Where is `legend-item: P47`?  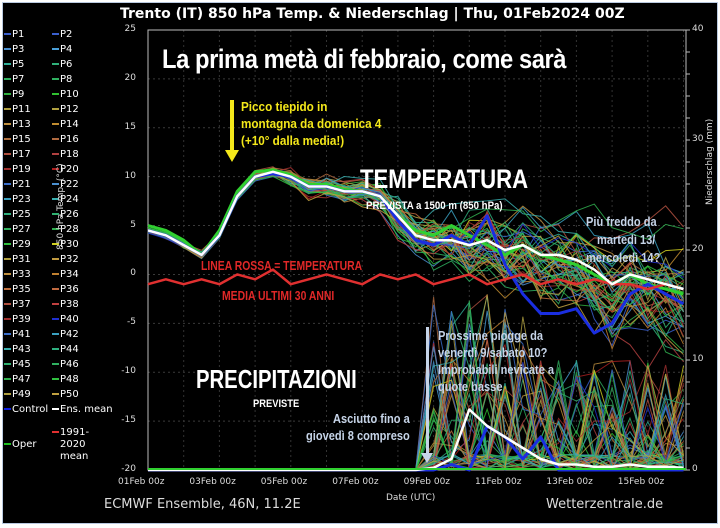
legend-item: P47 is located at coordinates (17, 380).